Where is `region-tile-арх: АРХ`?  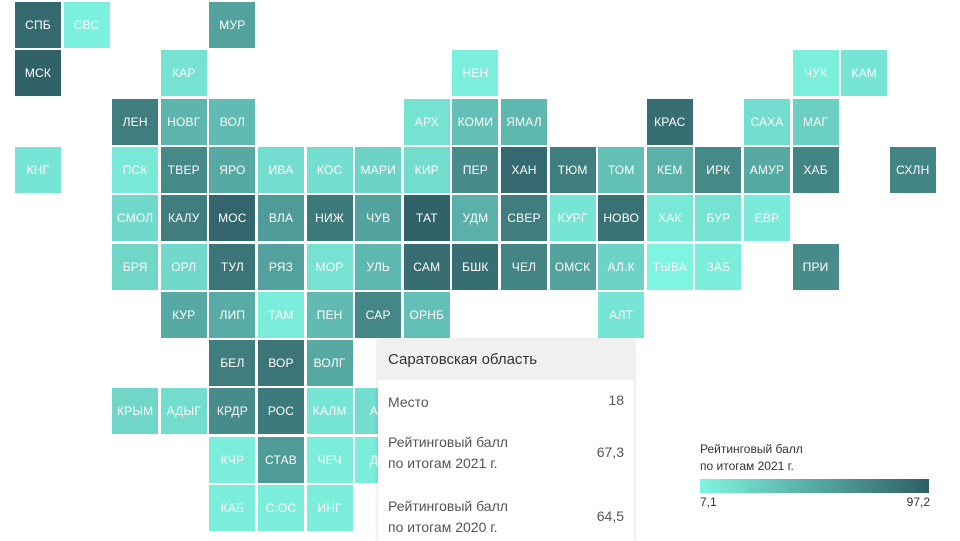
region-tile-арх: АРХ is located at coordinates (426, 121).